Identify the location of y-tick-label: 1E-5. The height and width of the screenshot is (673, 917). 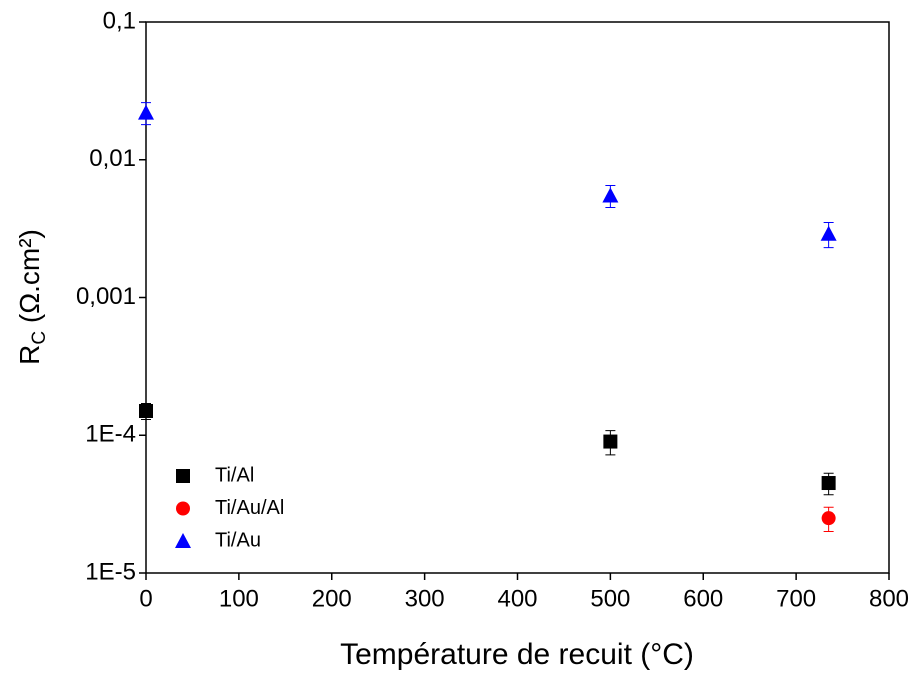
(110, 571).